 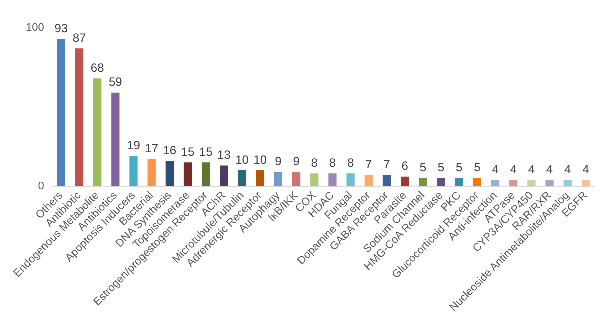 I want to click on y-tick-label: 100, so click(x=35, y=28).